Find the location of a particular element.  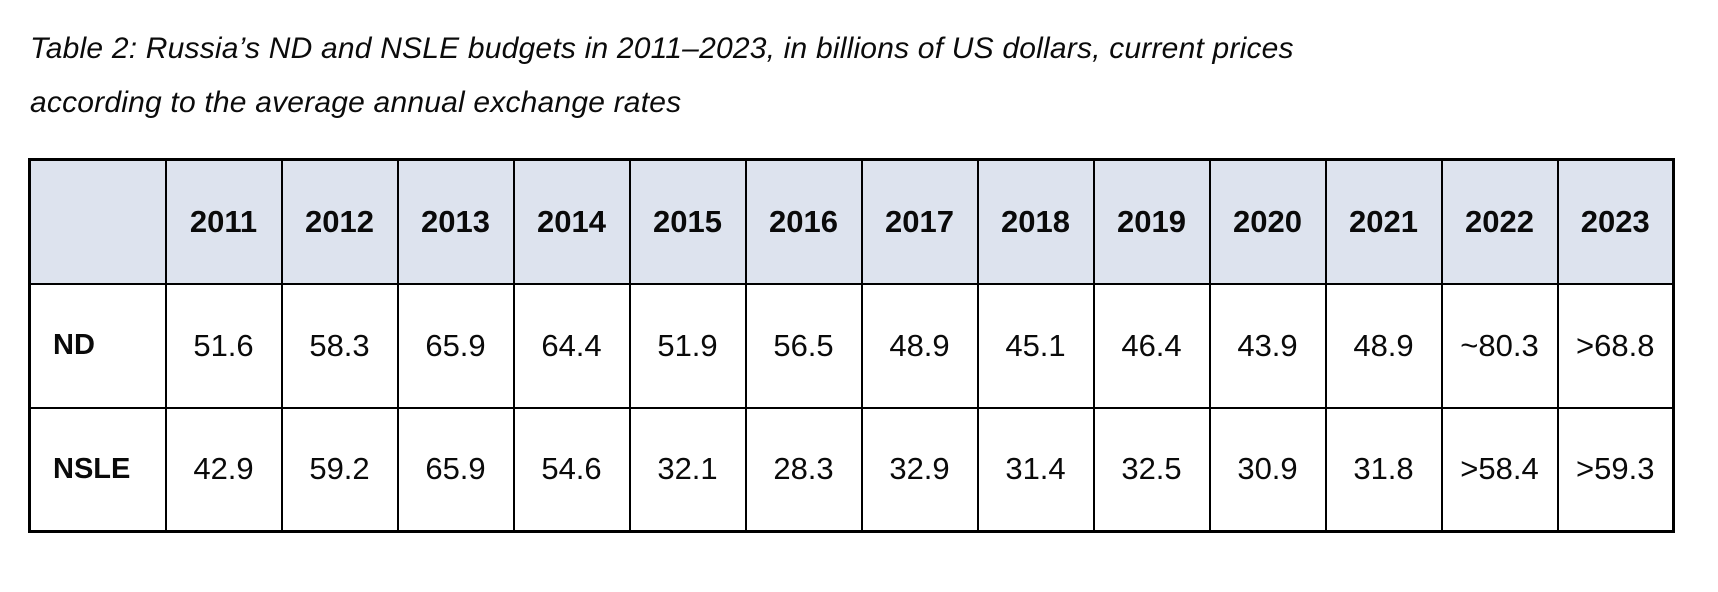

year-header-2023: 2023 is located at coordinates (1615, 221).